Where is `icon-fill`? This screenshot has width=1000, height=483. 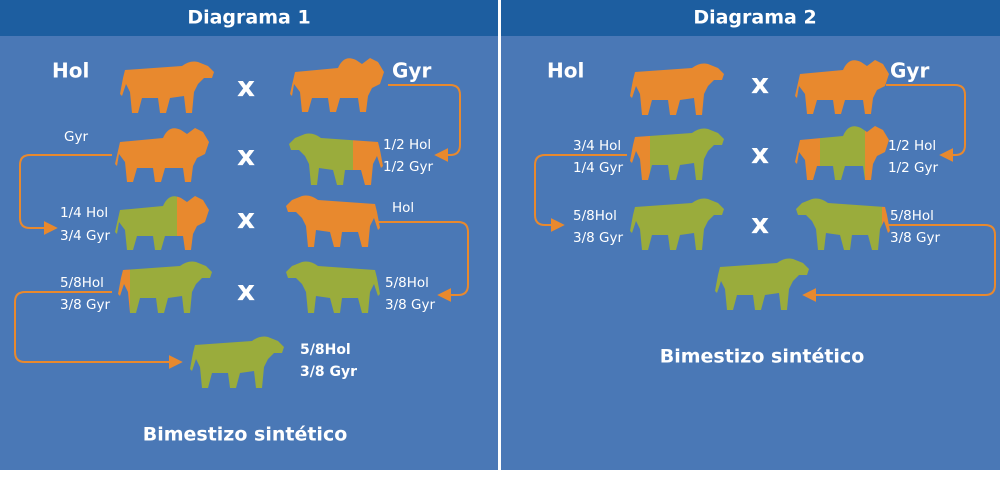
icon-fill is located at coordinates (886, 224).